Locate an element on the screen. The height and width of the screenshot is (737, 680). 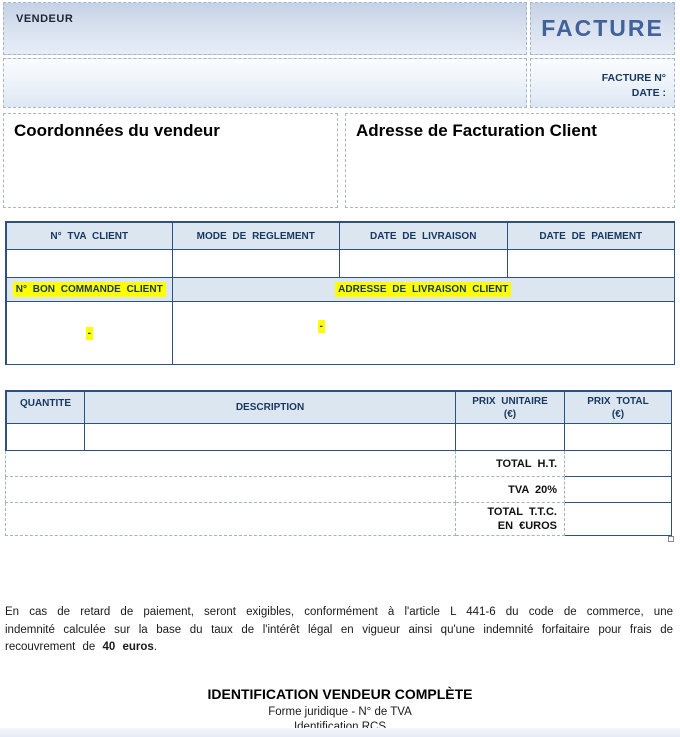
adresse-livraison-highlight: ADRESSE DE LIVRAISON CLIENT is located at coordinates (423, 289).